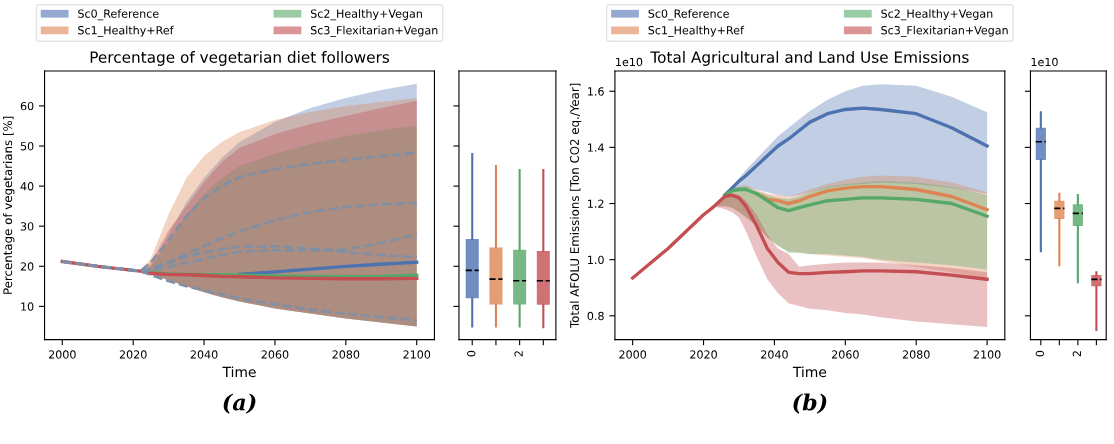 The width and height of the screenshot is (1114, 444). I want to click on y-tick-label: 1.0, so click(596, 260).